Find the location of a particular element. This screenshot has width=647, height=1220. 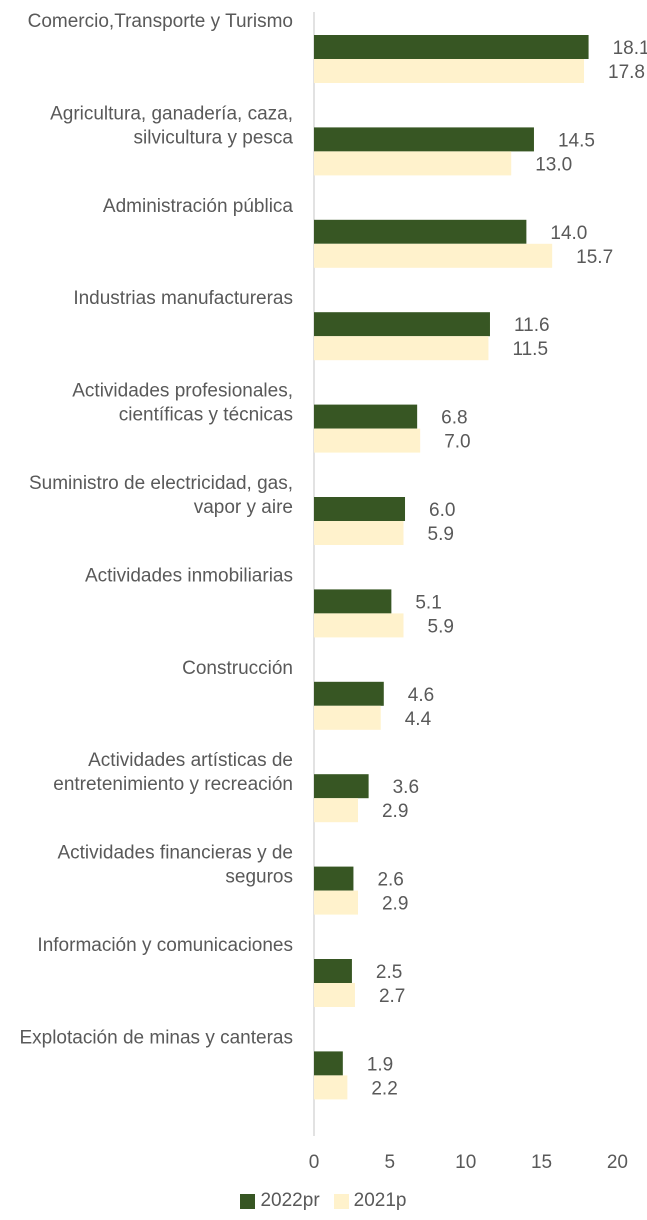

category-label: Información y comunicaciones is located at coordinates (165, 945).